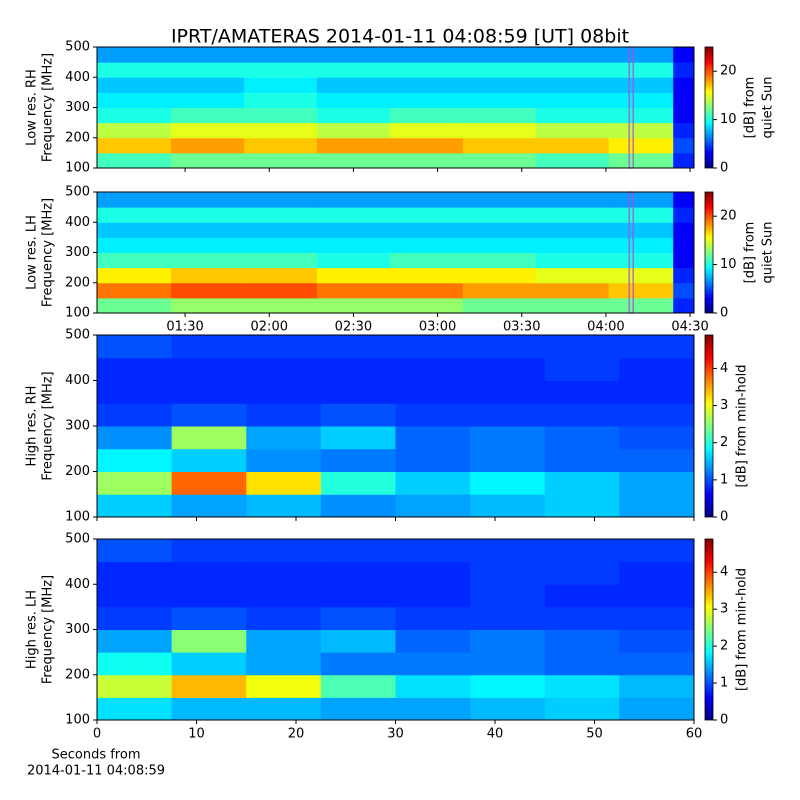 The image size is (800, 800). What do you see at coordinates (605, 327) in the screenshot?
I see `x-tick-label: 04:00` at bounding box center [605, 327].